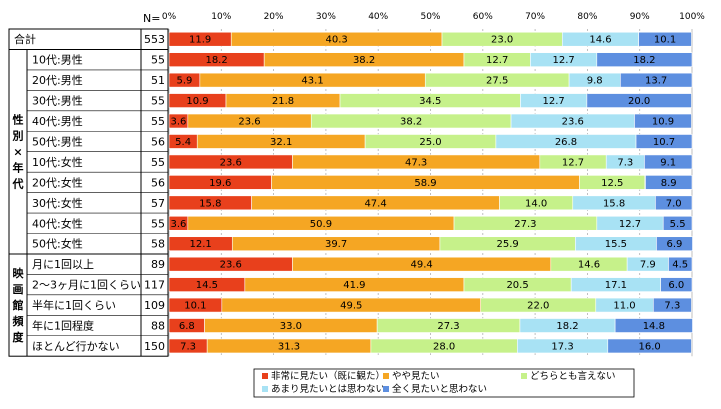 This screenshot has height=409, width=721. I want to click on data-label: 5.5, so click(678, 224).